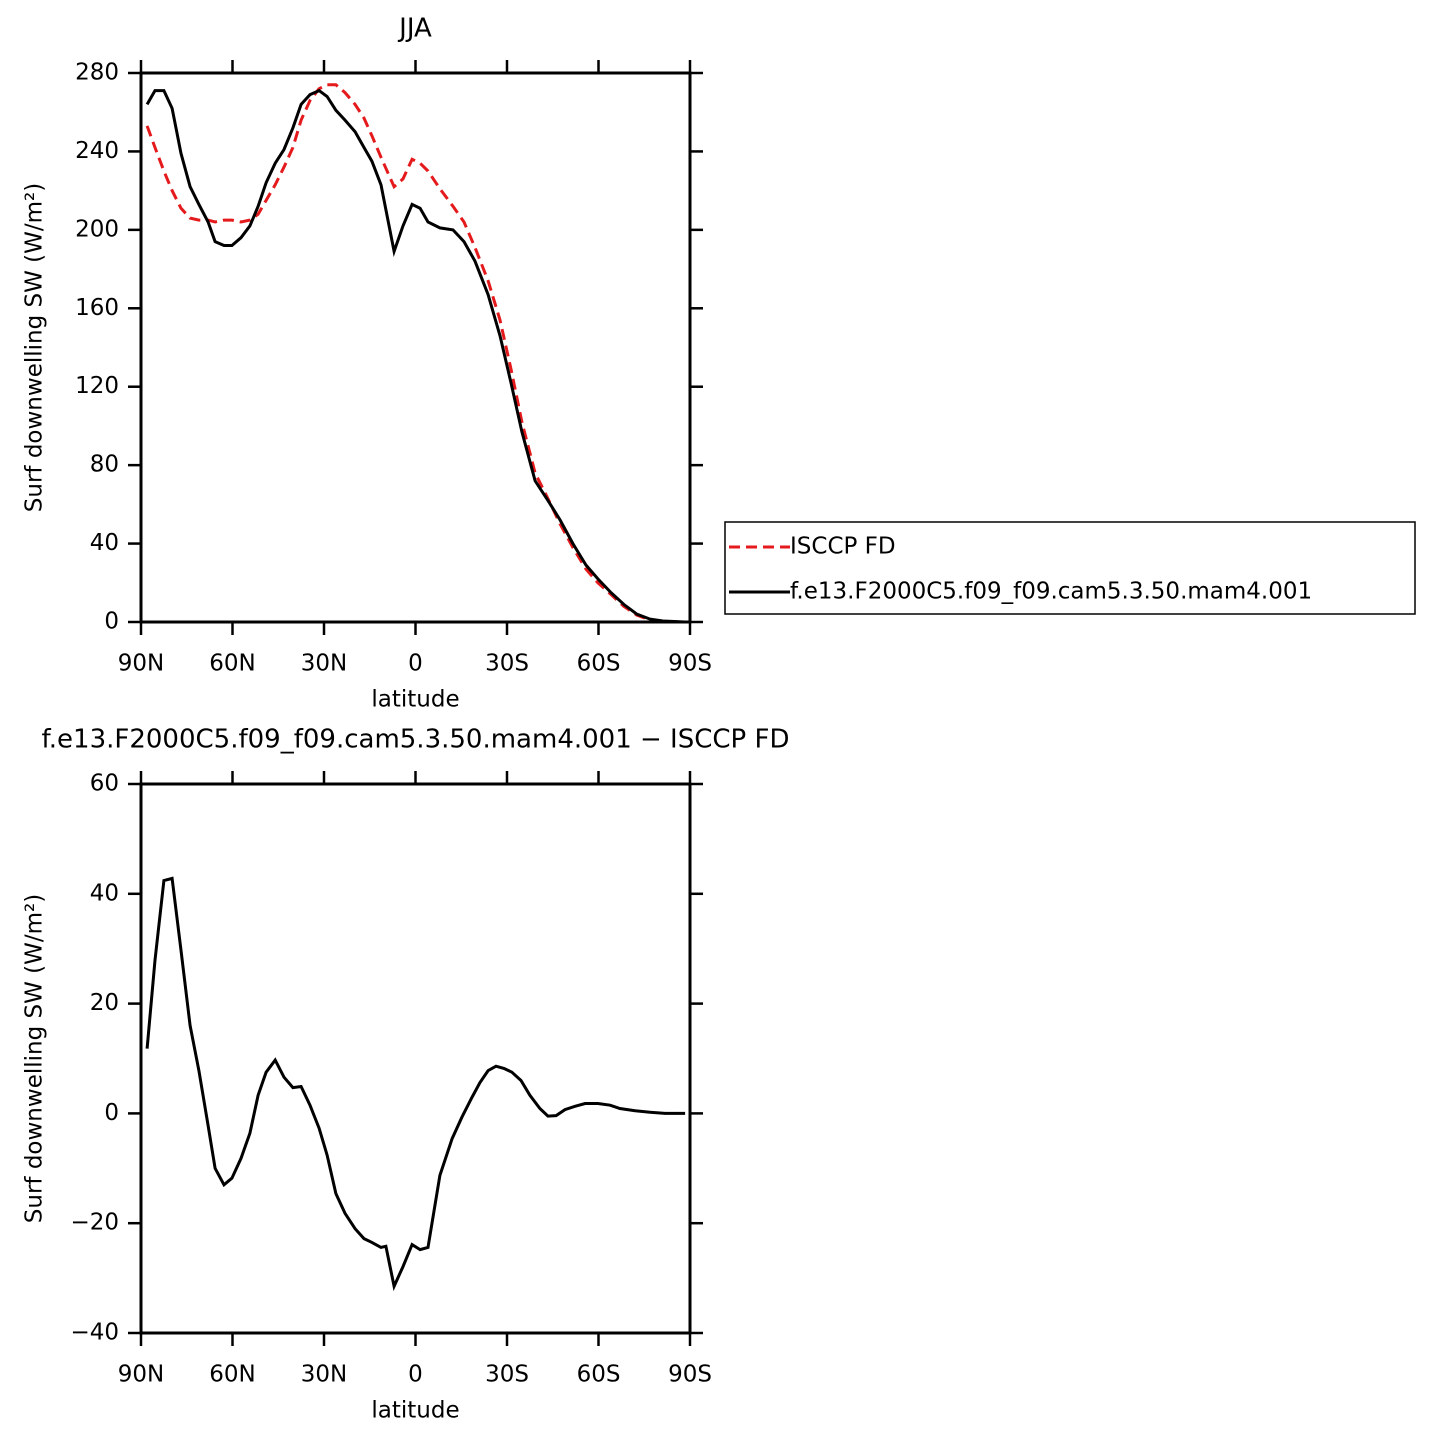 This screenshot has height=1435, width=1435. I want to click on y-tick-label: 120, so click(97, 386).